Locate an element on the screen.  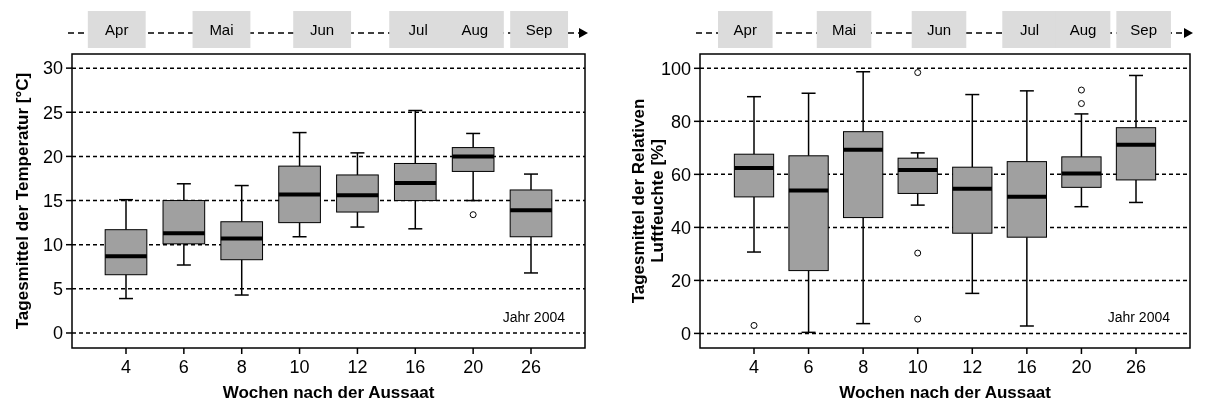
y-axis-title: Tagesmittel der Temperatur [°C] is located at coordinates (22, 201).